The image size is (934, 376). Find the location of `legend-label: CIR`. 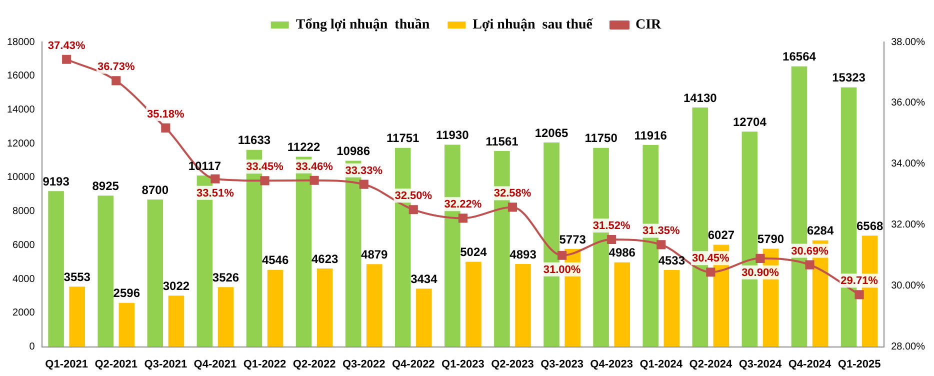

legend-label: CIR is located at coordinates (648, 25).